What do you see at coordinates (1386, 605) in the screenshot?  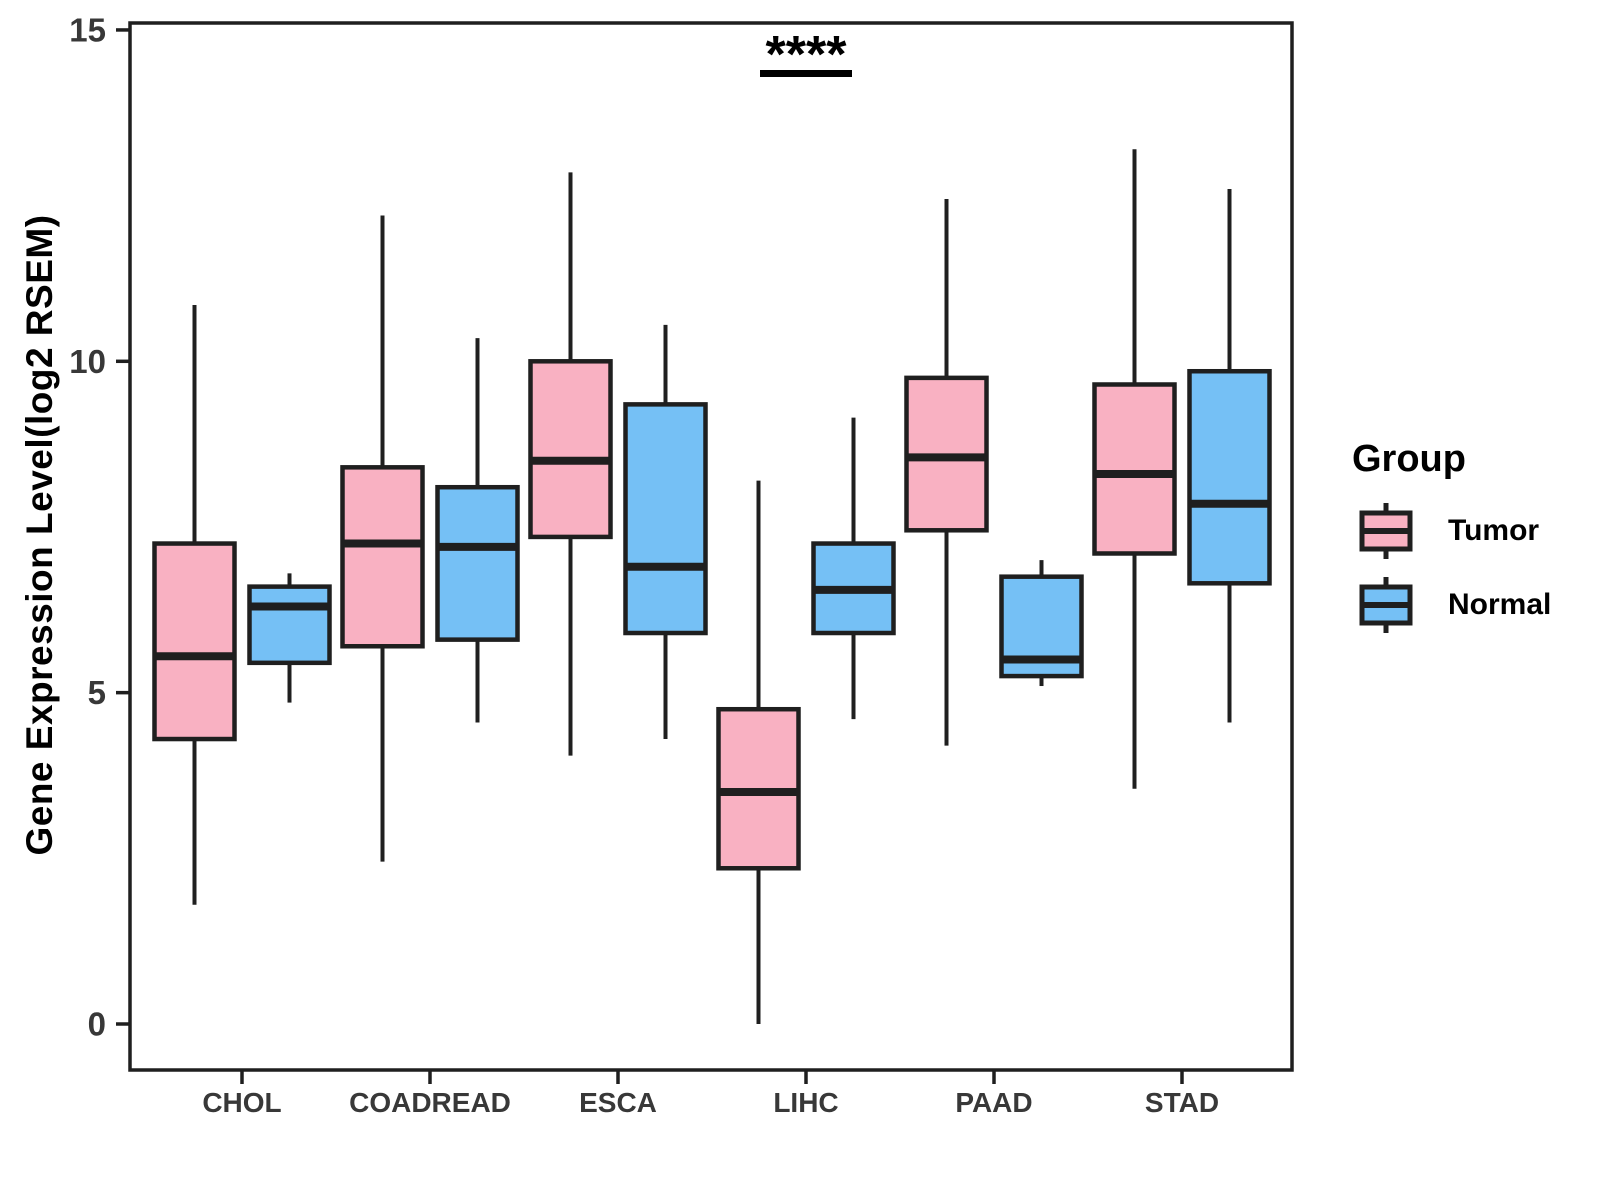 I see `normal-boxplot-icon` at bounding box center [1386, 605].